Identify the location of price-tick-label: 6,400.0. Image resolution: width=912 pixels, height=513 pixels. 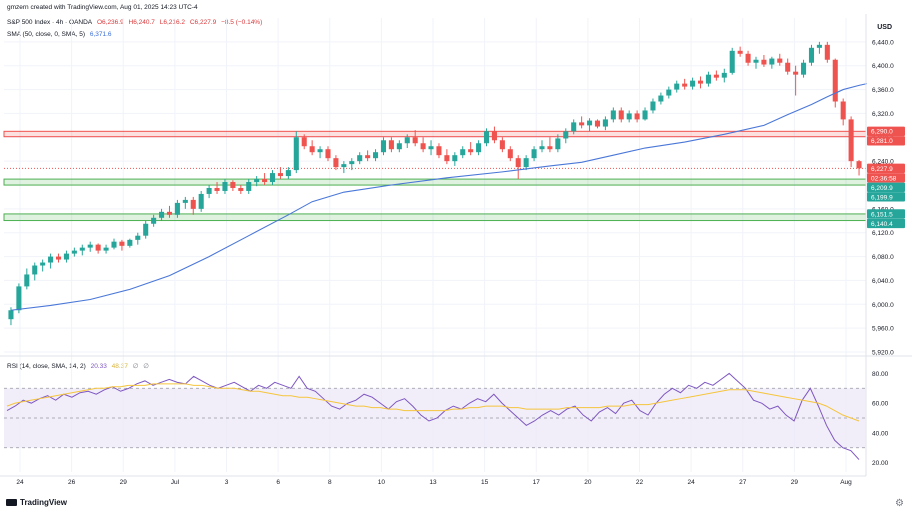
(883, 66).